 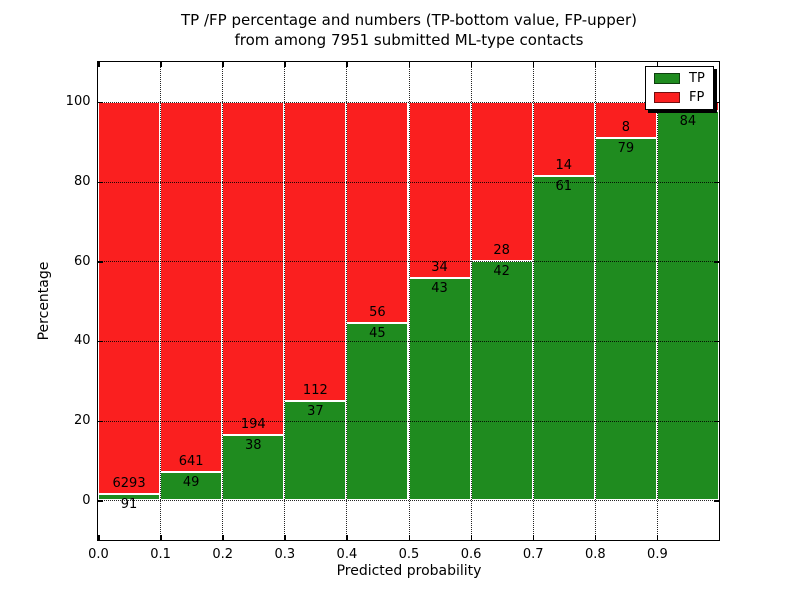 What do you see at coordinates (82, 420) in the screenshot?
I see `y-tick-label: 20` at bounding box center [82, 420].